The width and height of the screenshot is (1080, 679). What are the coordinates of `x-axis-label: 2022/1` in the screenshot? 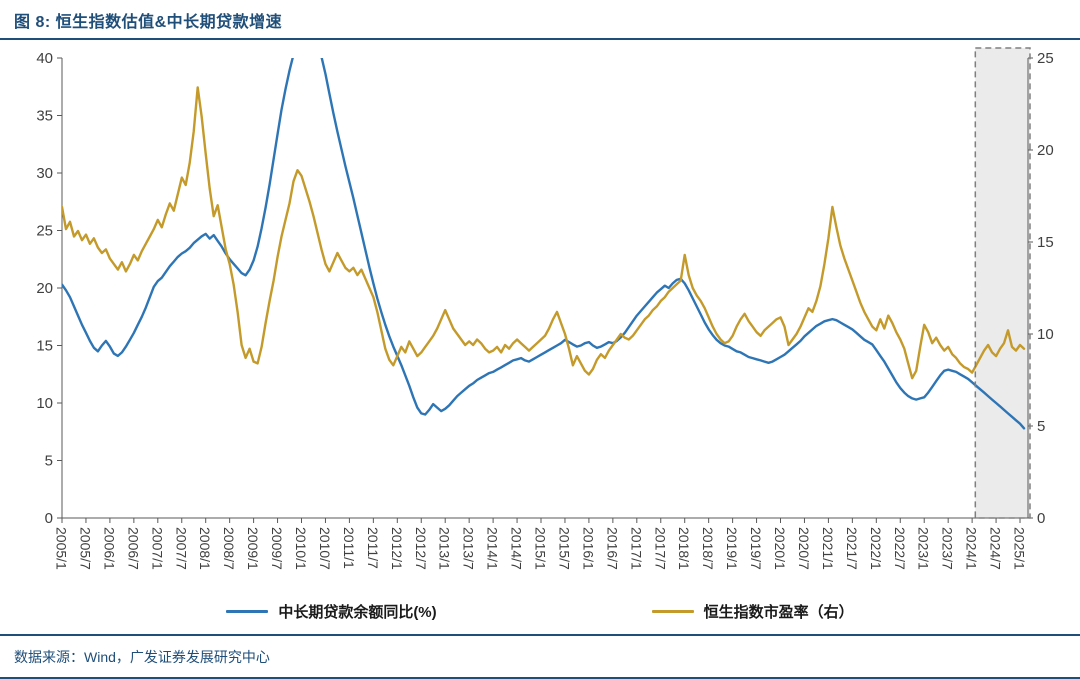 It's located at (876, 548).